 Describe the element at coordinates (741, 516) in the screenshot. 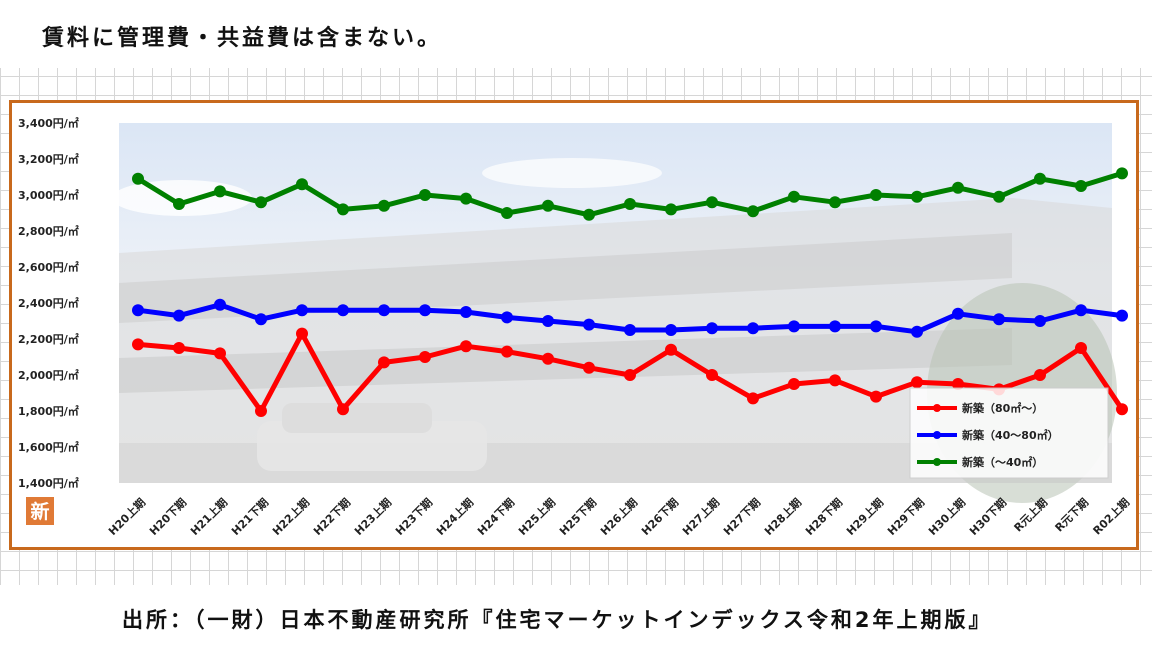

I see `x-tick-label: H27下期` at that location.